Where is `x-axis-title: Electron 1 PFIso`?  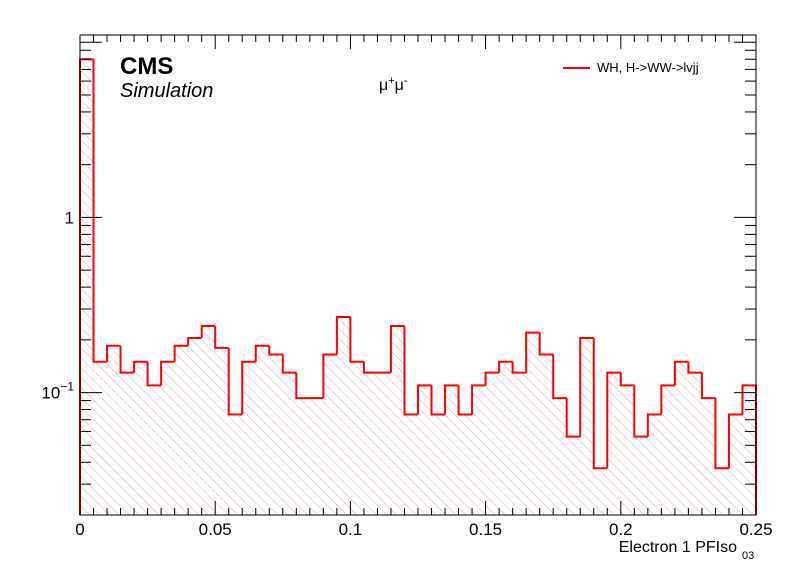 x-axis-title: Electron 1 PFIso is located at coordinates (678, 547).